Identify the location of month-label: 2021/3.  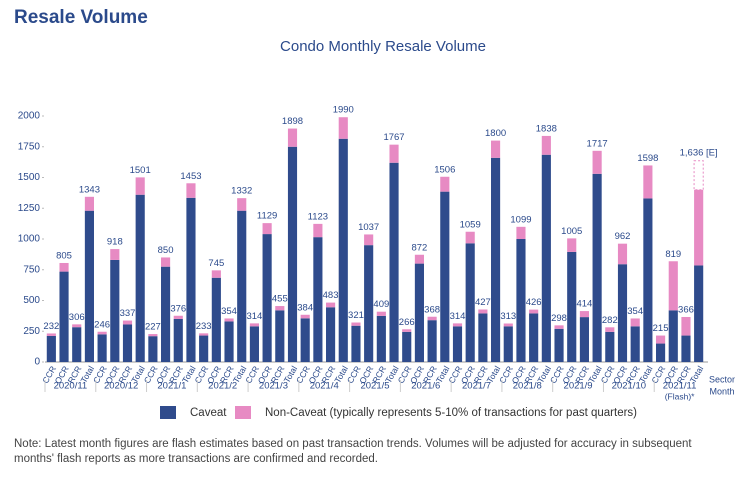
(273, 386).